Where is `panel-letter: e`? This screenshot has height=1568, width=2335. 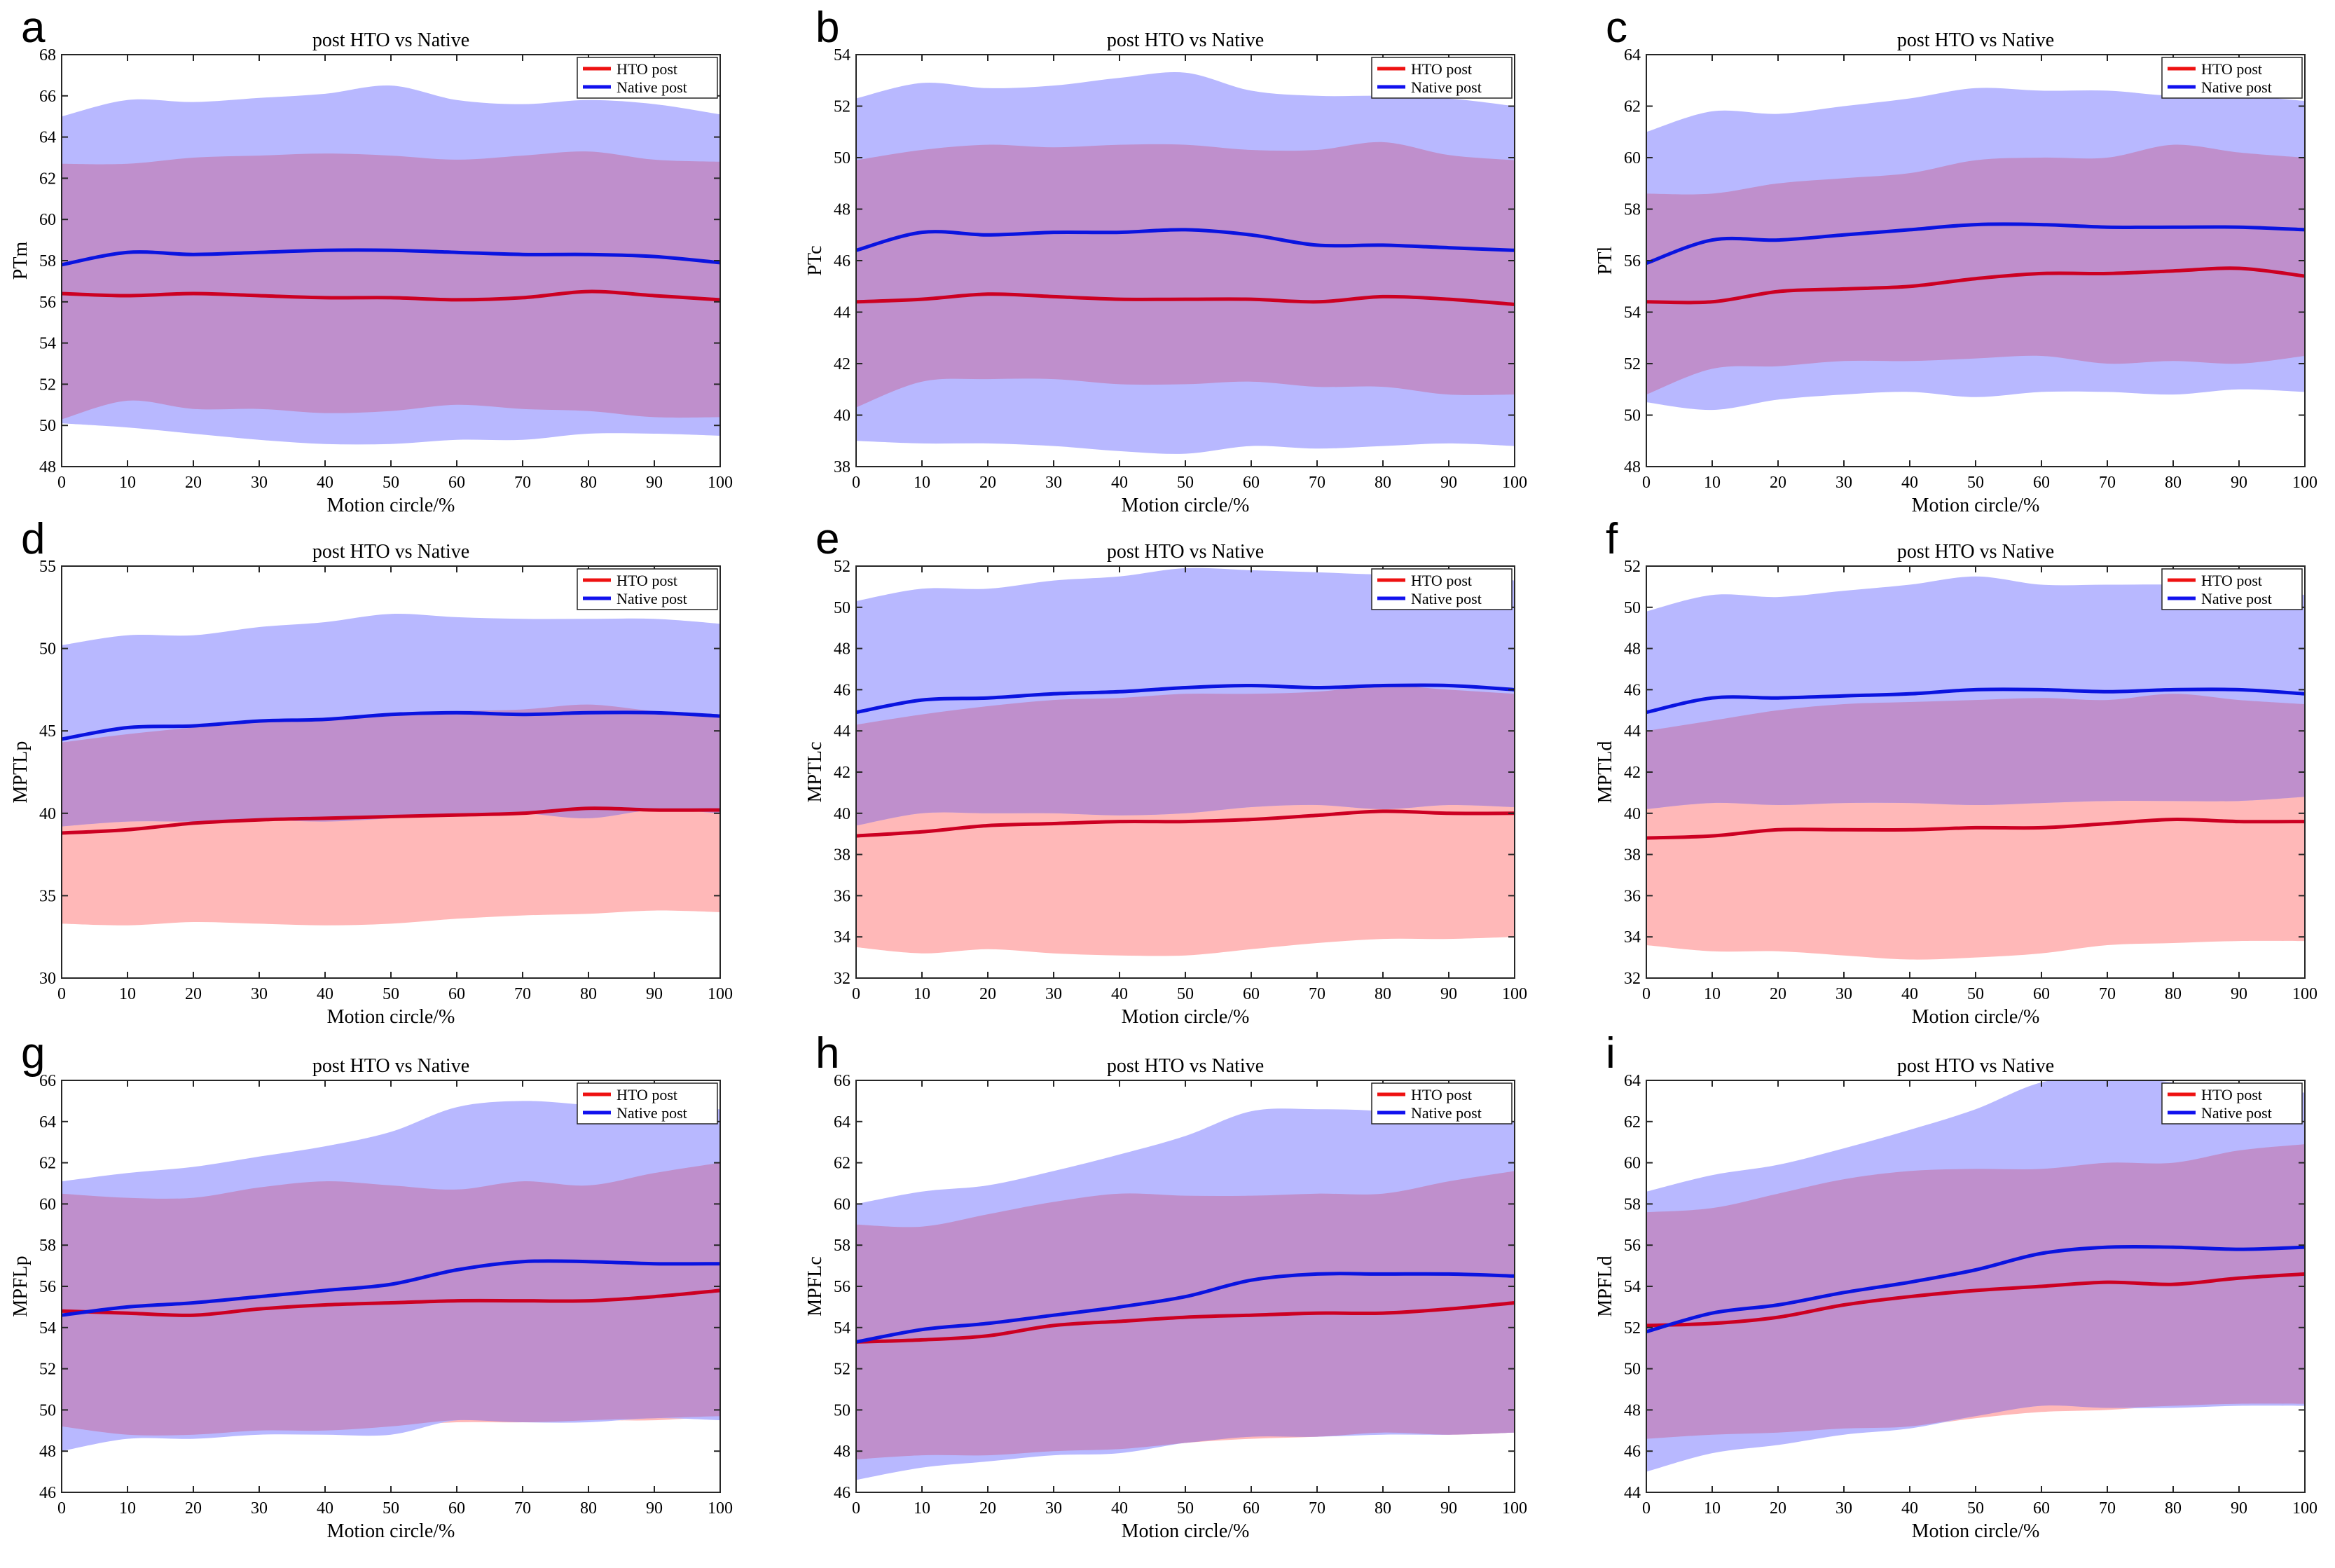
panel-letter: e is located at coordinates (827, 539).